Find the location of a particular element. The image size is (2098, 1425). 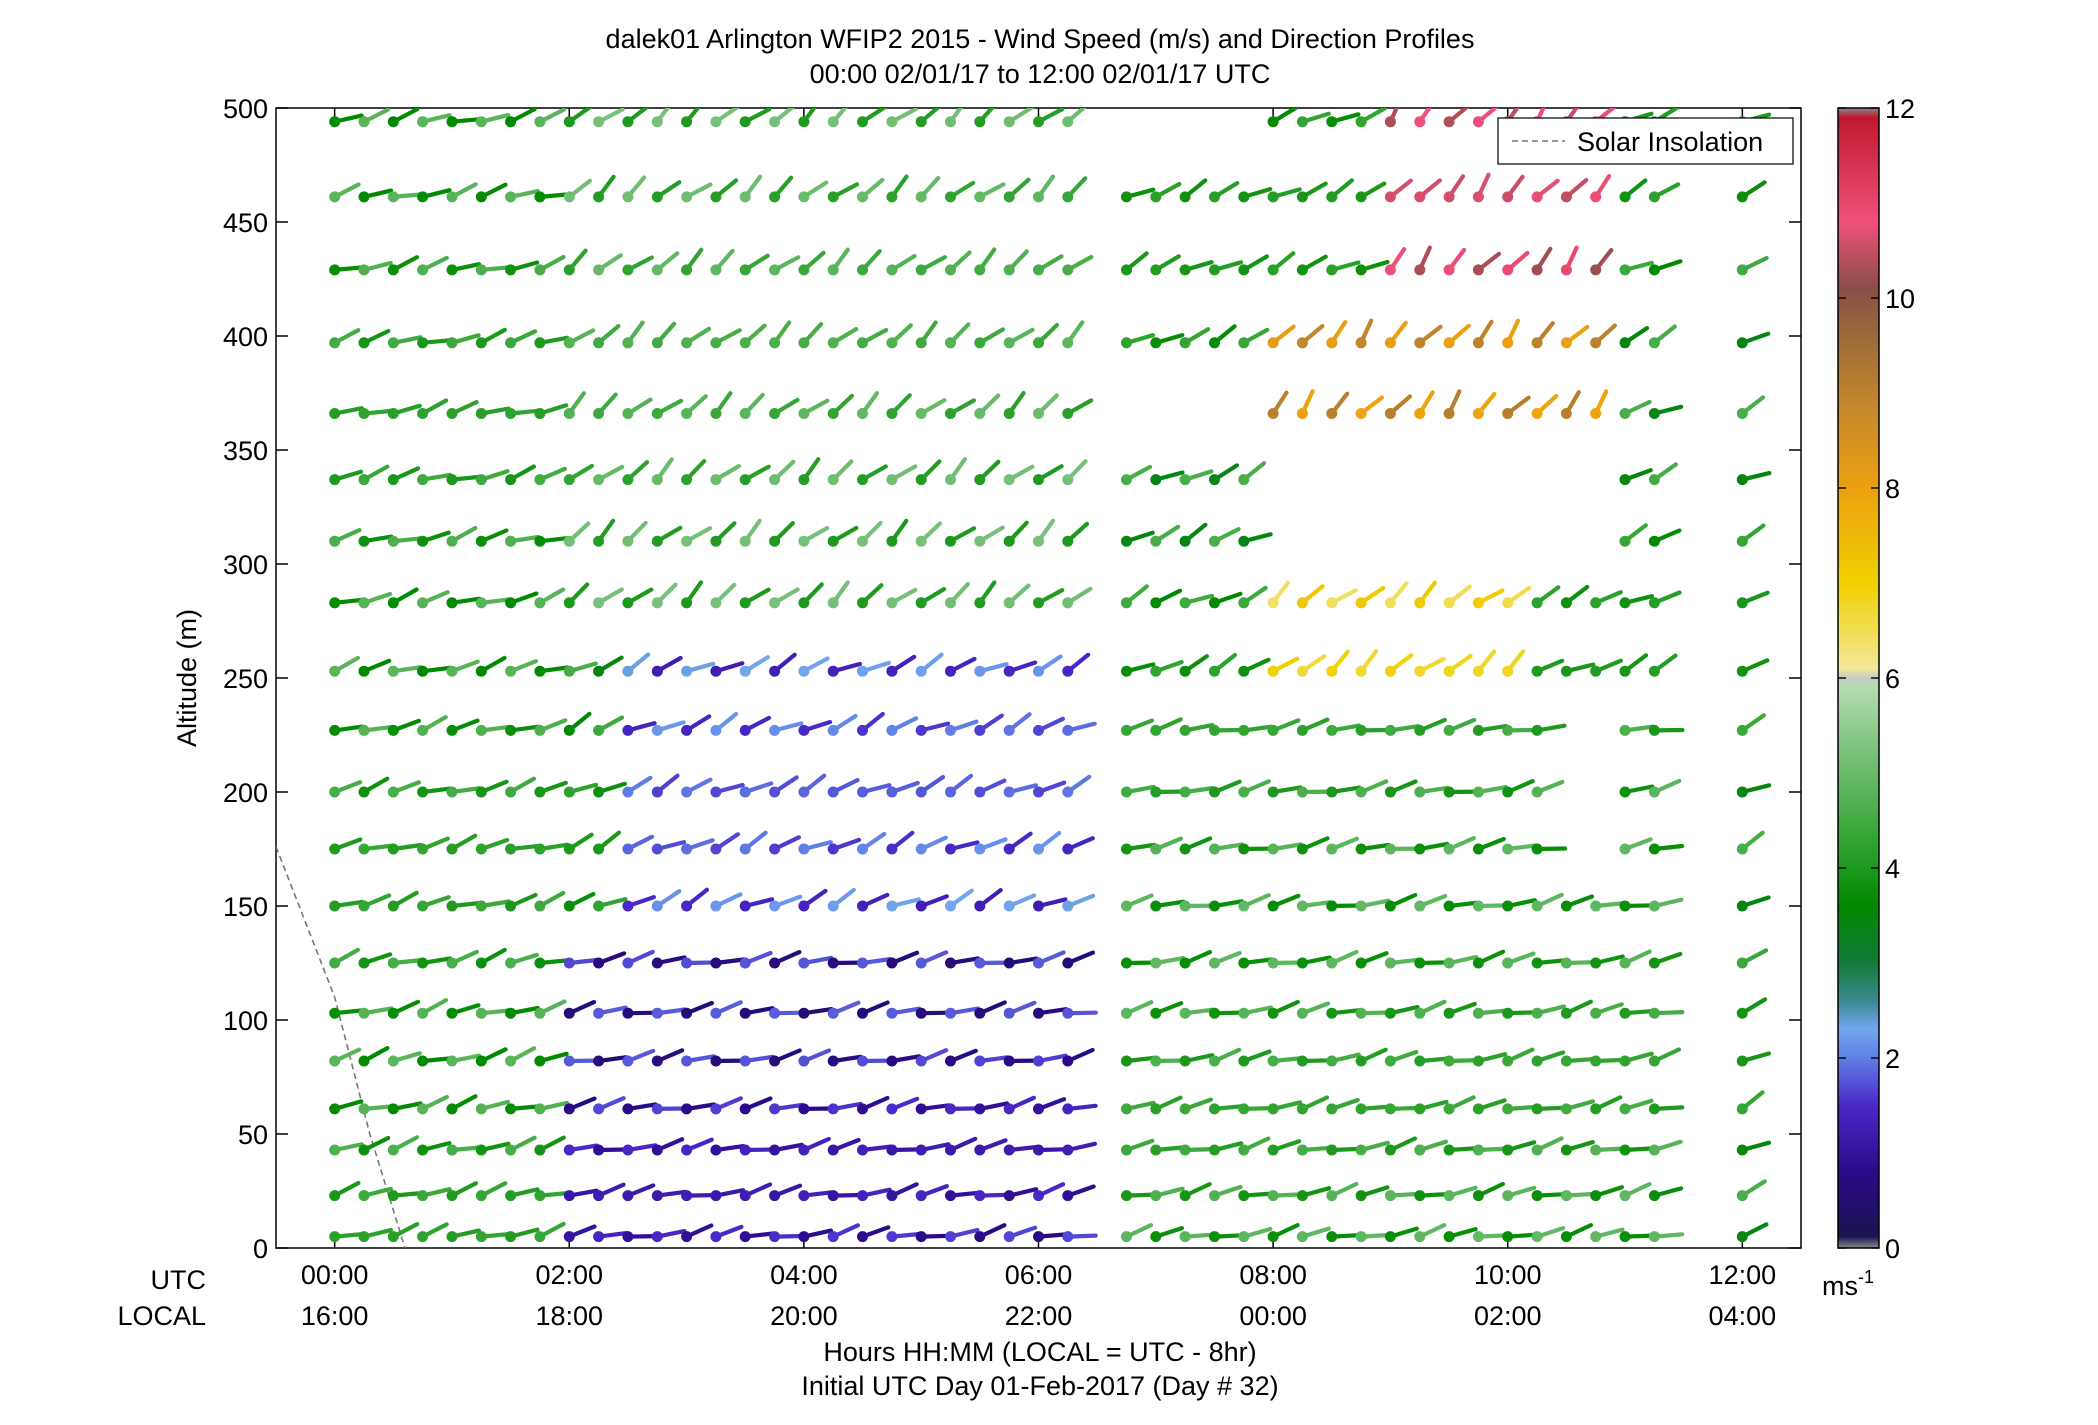

x-tick-label-local: 16:00 is located at coordinates (335, 1316).